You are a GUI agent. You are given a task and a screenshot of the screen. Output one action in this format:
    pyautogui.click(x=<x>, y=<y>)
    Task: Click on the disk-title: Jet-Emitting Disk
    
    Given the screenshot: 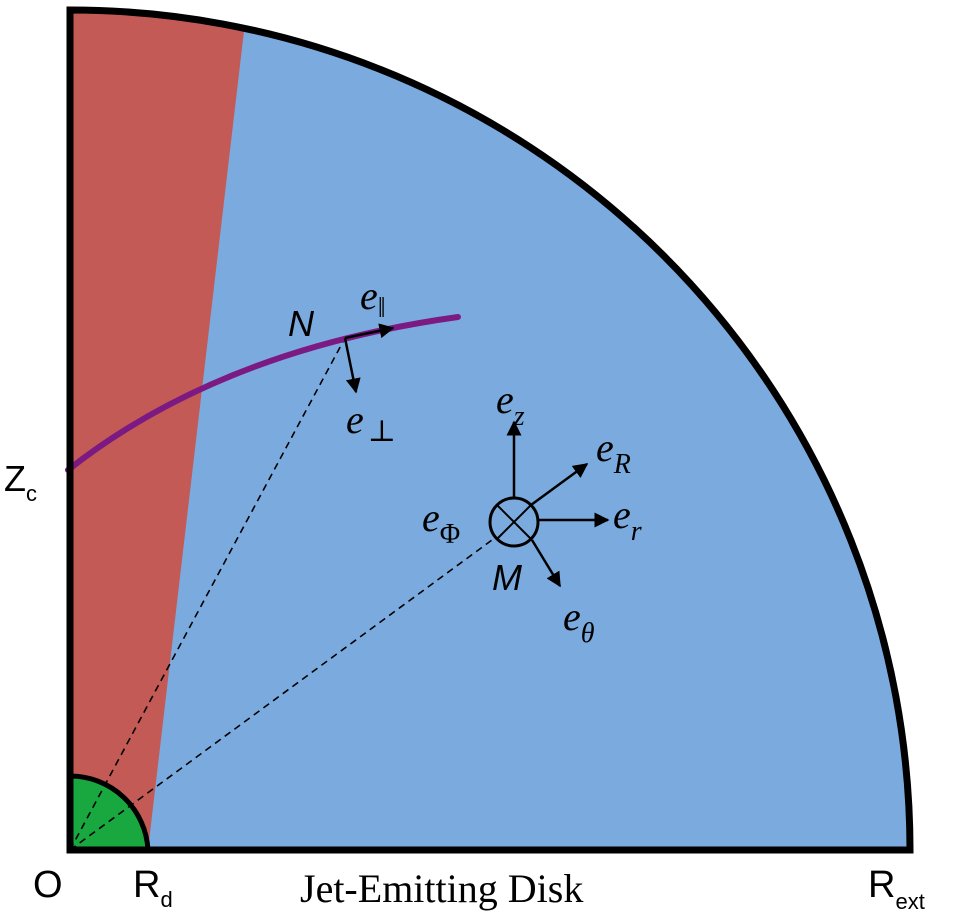 What is the action you would take?
    pyautogui.click(x=441, y=888)
    